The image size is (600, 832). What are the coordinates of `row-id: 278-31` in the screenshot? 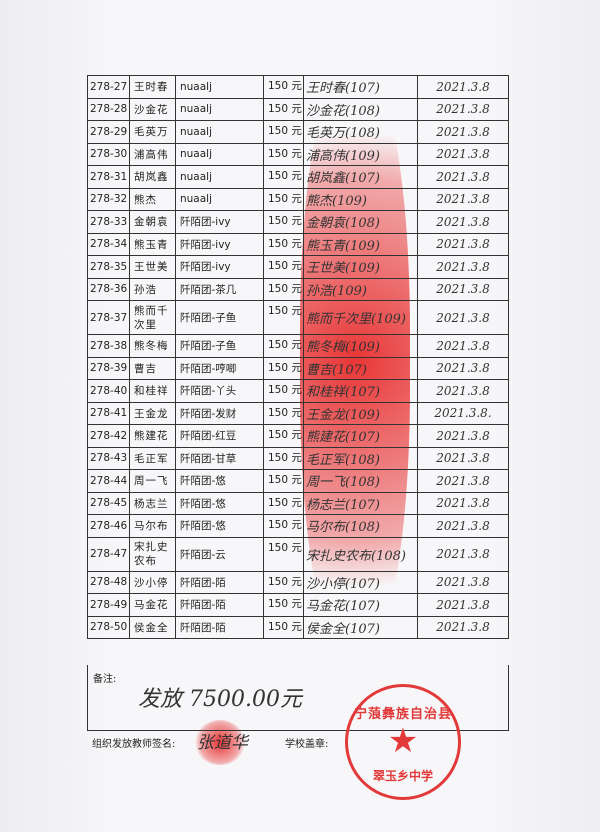 It's located at (108, 177).